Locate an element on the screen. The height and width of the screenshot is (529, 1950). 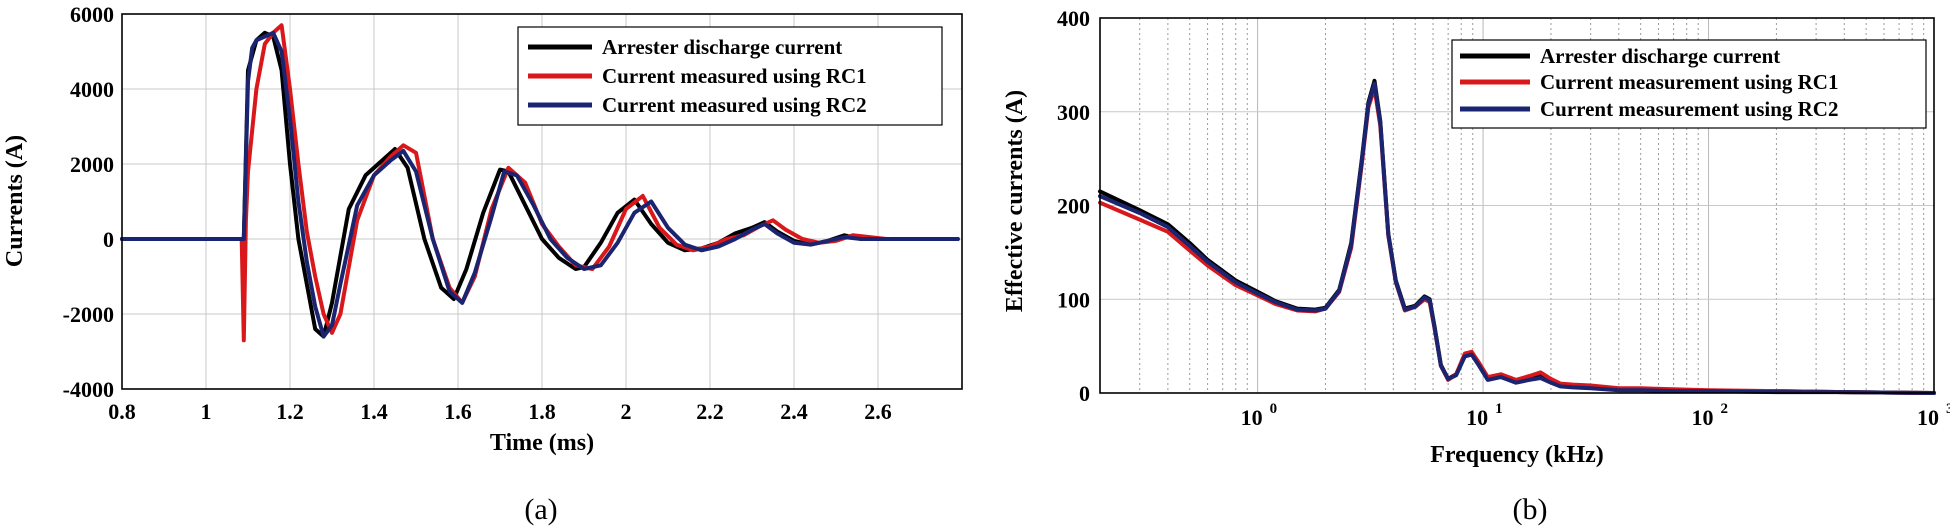
x-tick-label-a: 2.4 is located at coordinates (794, 411).